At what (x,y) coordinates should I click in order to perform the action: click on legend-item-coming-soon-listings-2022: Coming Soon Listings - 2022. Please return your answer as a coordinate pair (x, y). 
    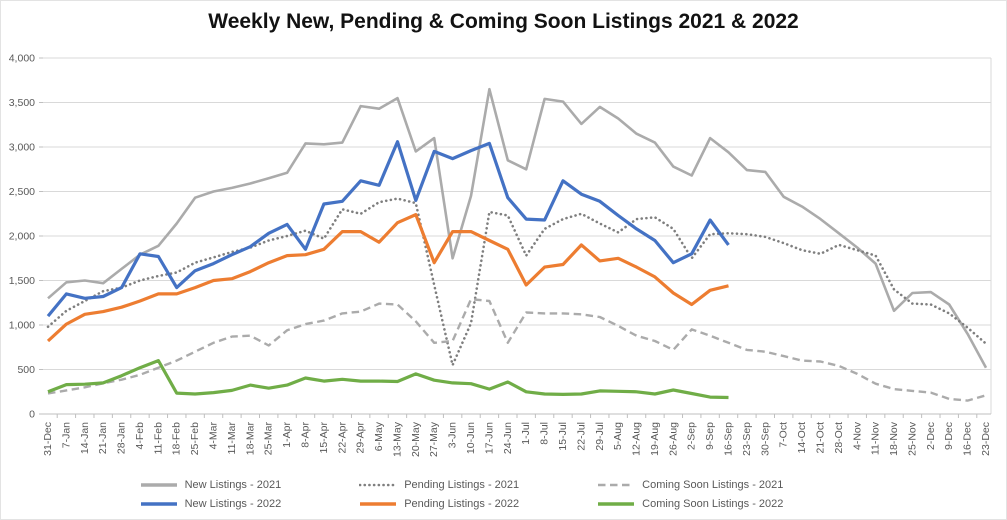
    Looking at the image, I should click on (690, 504).